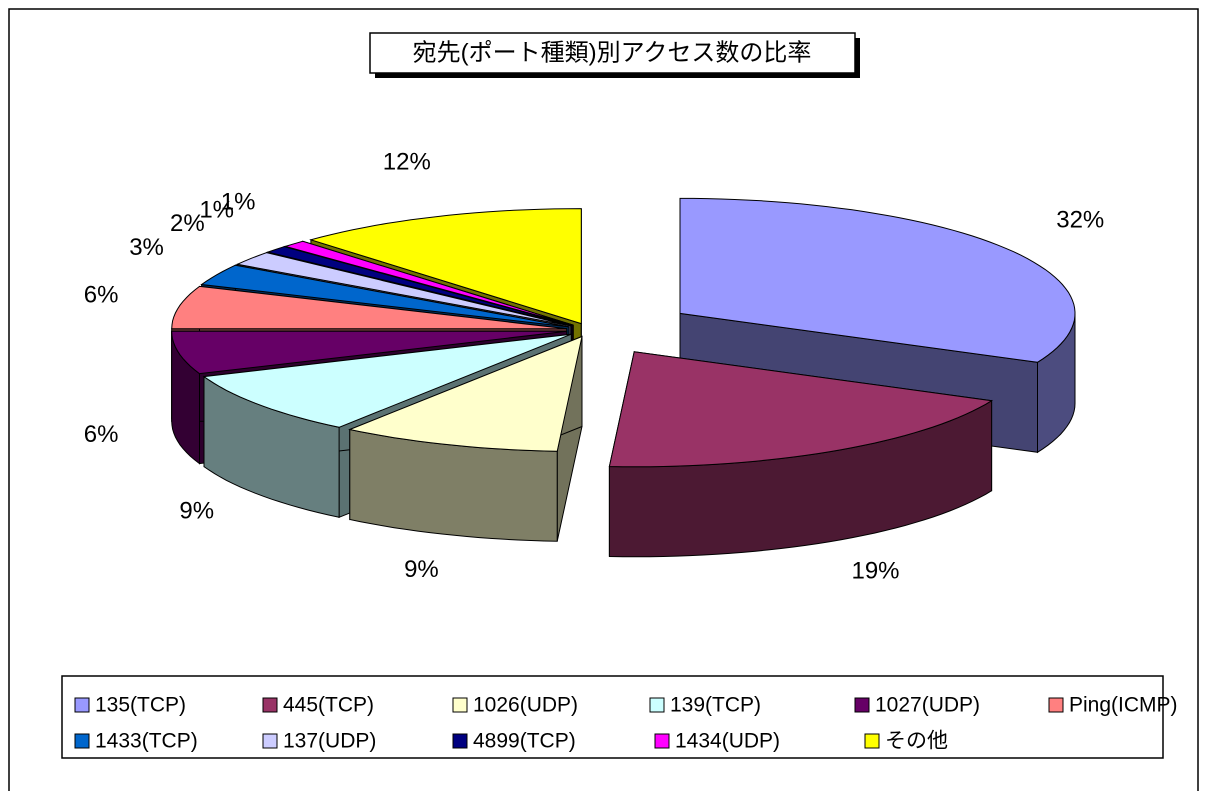 This screenshot has height=796, width=1208. What do you see at coordinates (525, 705) in the screenshot?
I see `legend-label: 1026(UDP)` at bounding box center [525, 705].